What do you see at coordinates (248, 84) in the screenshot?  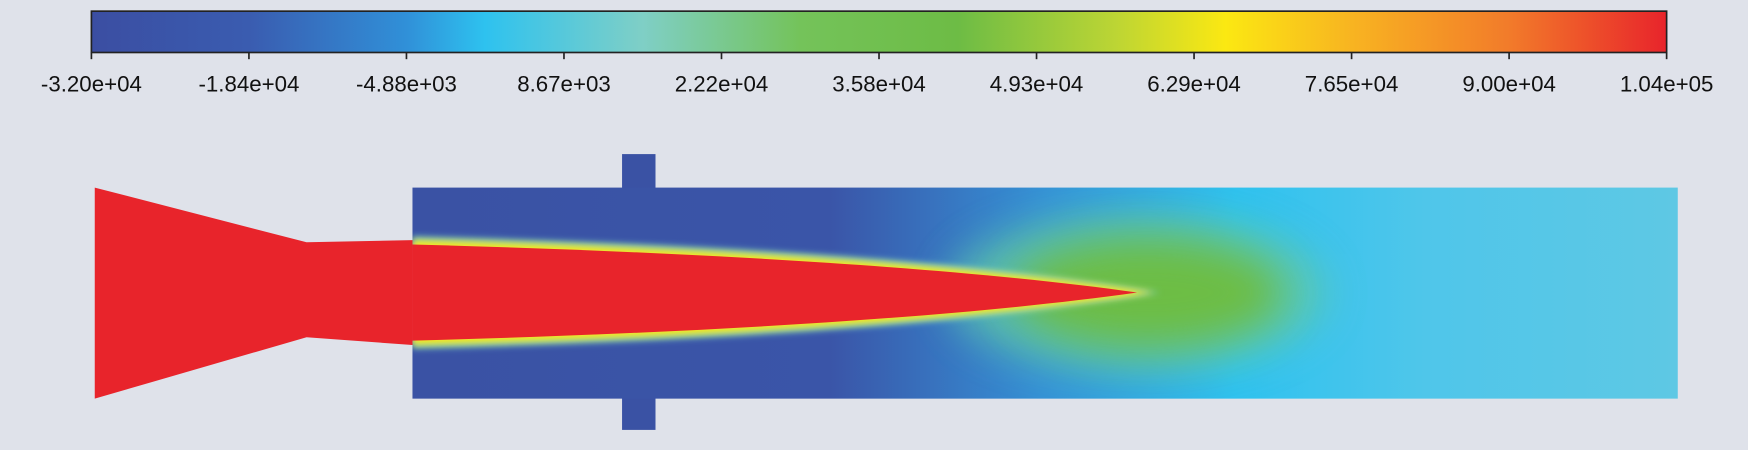 I see `colorbar-tick-label: -1.84e+04` at bounding box center [248, 84].